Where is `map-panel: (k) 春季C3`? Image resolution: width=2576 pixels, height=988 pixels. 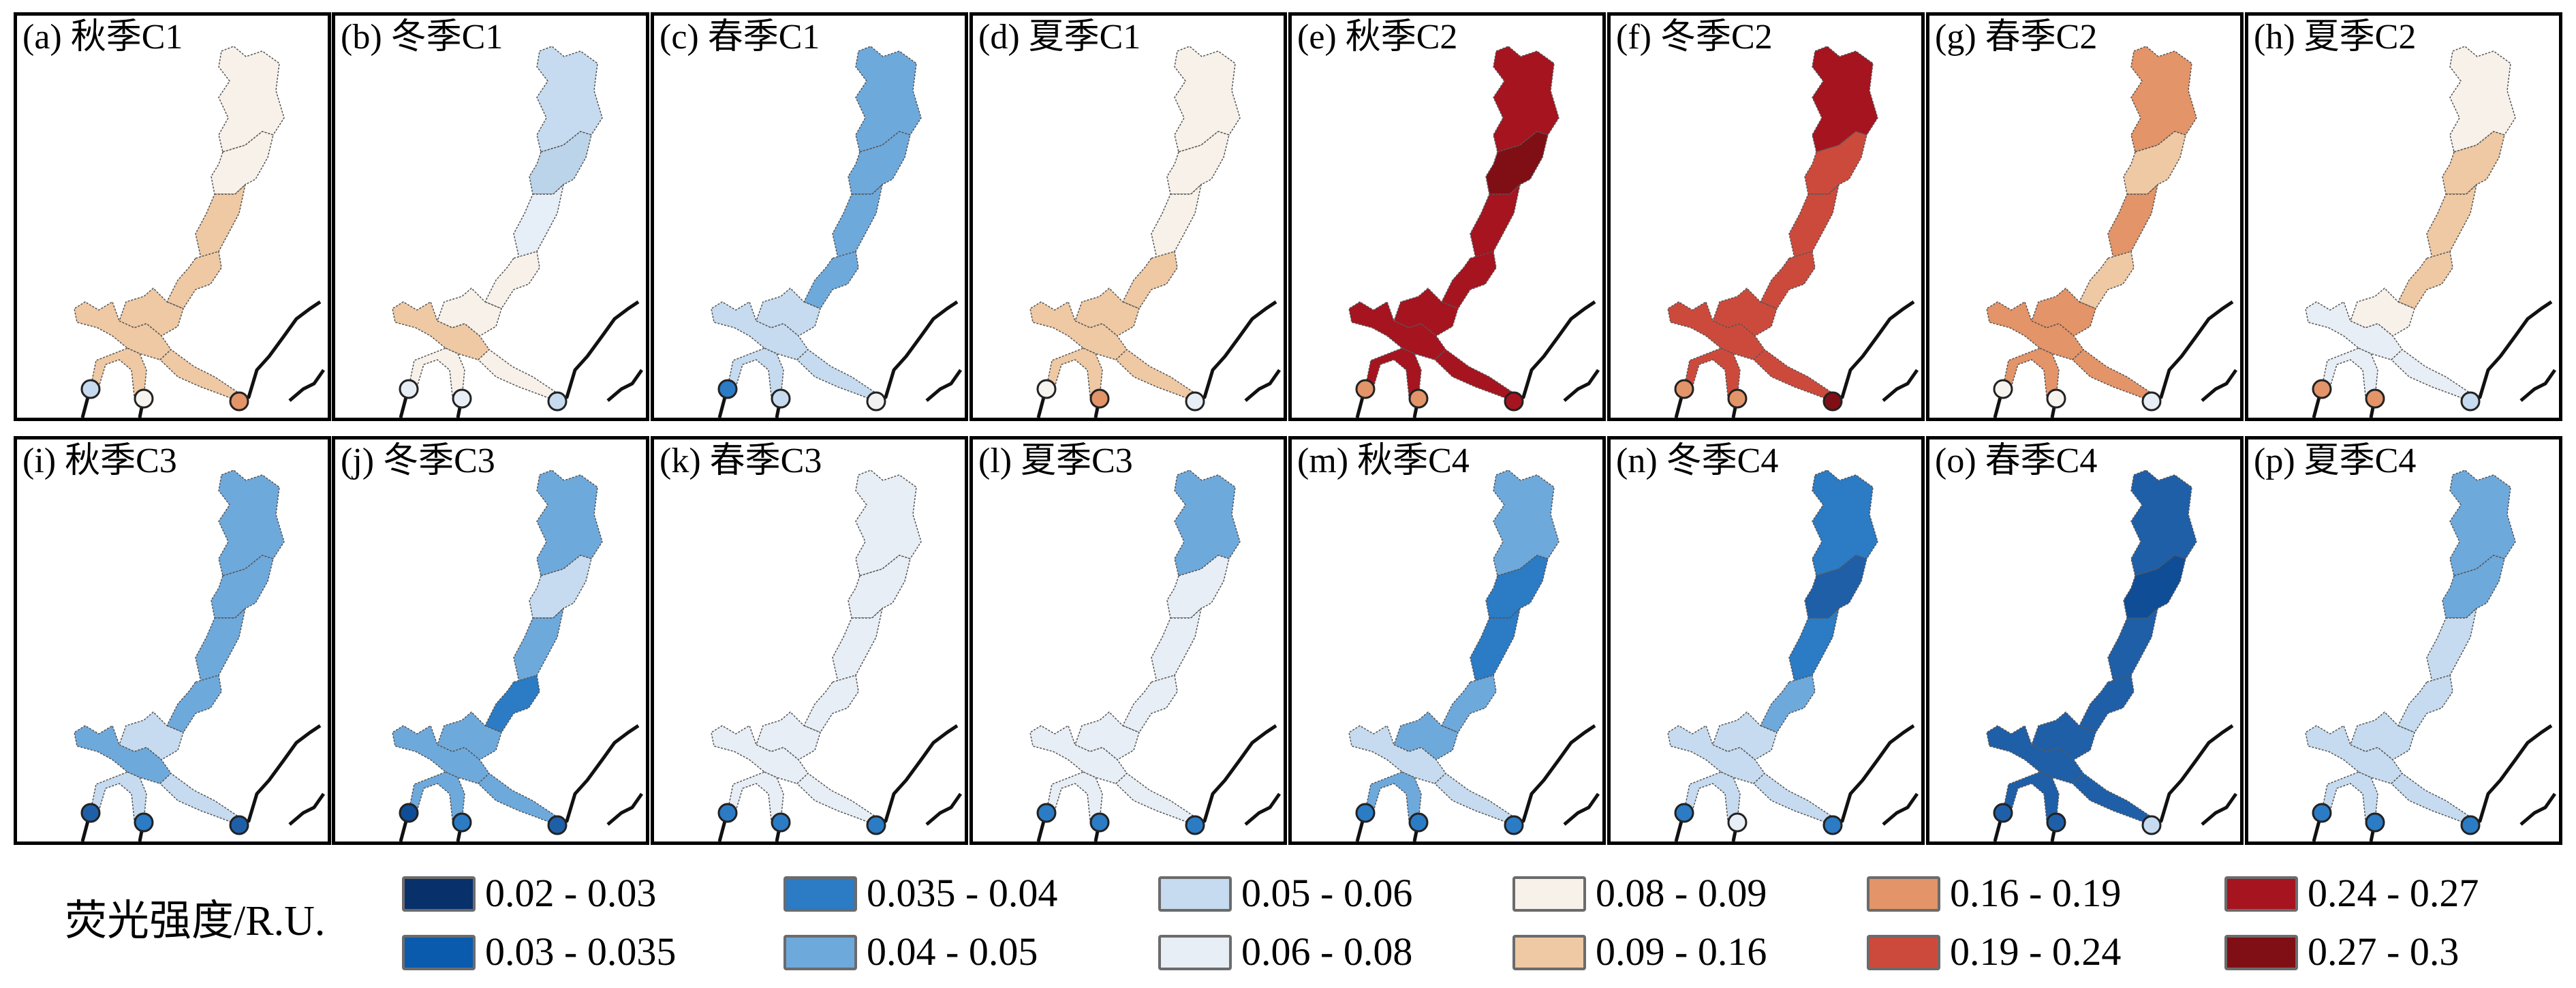
map-panel: (k) 春季C3 is located at coordinates (810, 640).